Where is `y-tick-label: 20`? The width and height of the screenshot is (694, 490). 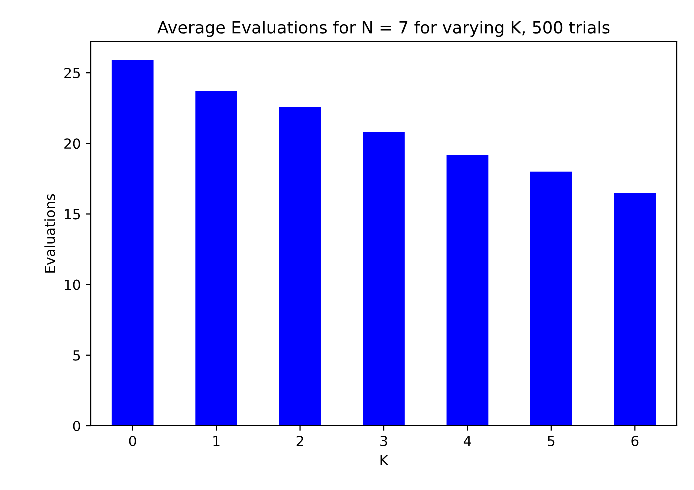
y-tick-label: 20 is located at coordinates (72, 144).